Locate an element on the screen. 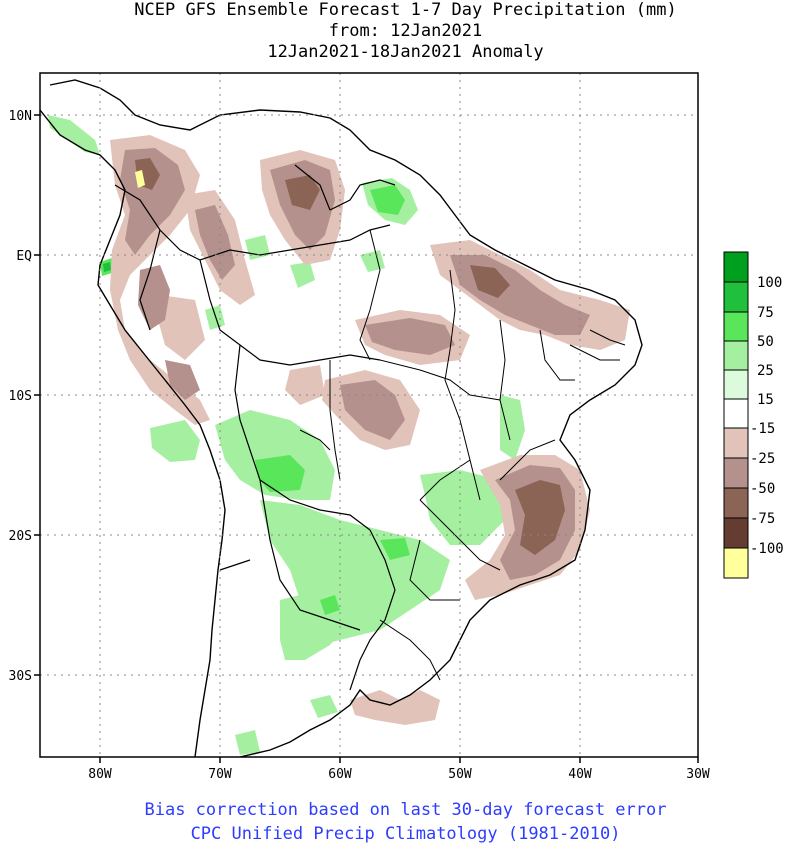 Image resolution: width=811 pixels, height=850 pixels. legend-label-100: 100 is located at coordinates (769, 283).